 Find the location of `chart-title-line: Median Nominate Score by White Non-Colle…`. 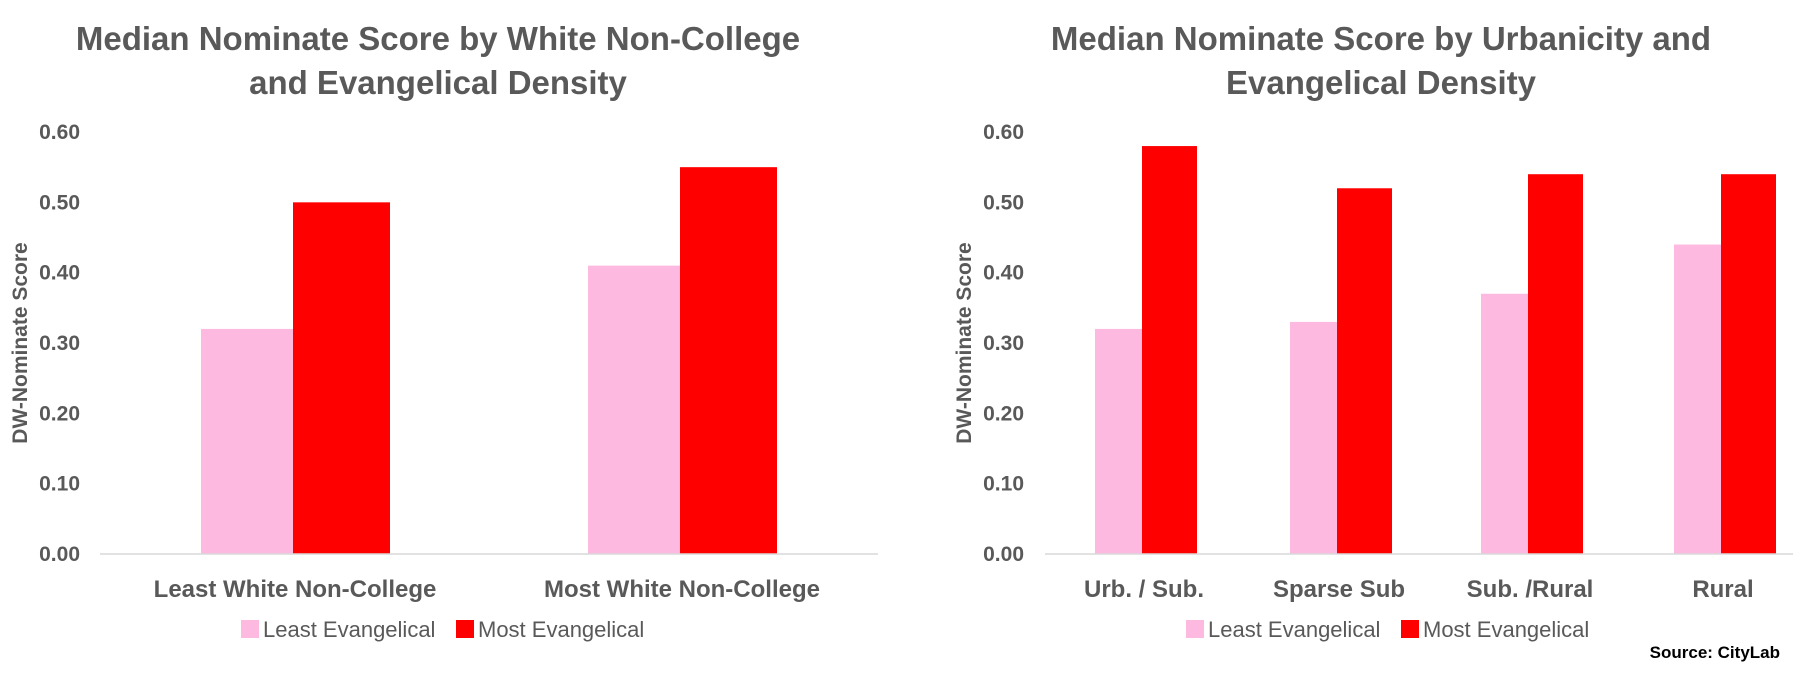

chart-title-line: Median Nominate Score by White Non-Colle… is located at coordinates (438, 38).